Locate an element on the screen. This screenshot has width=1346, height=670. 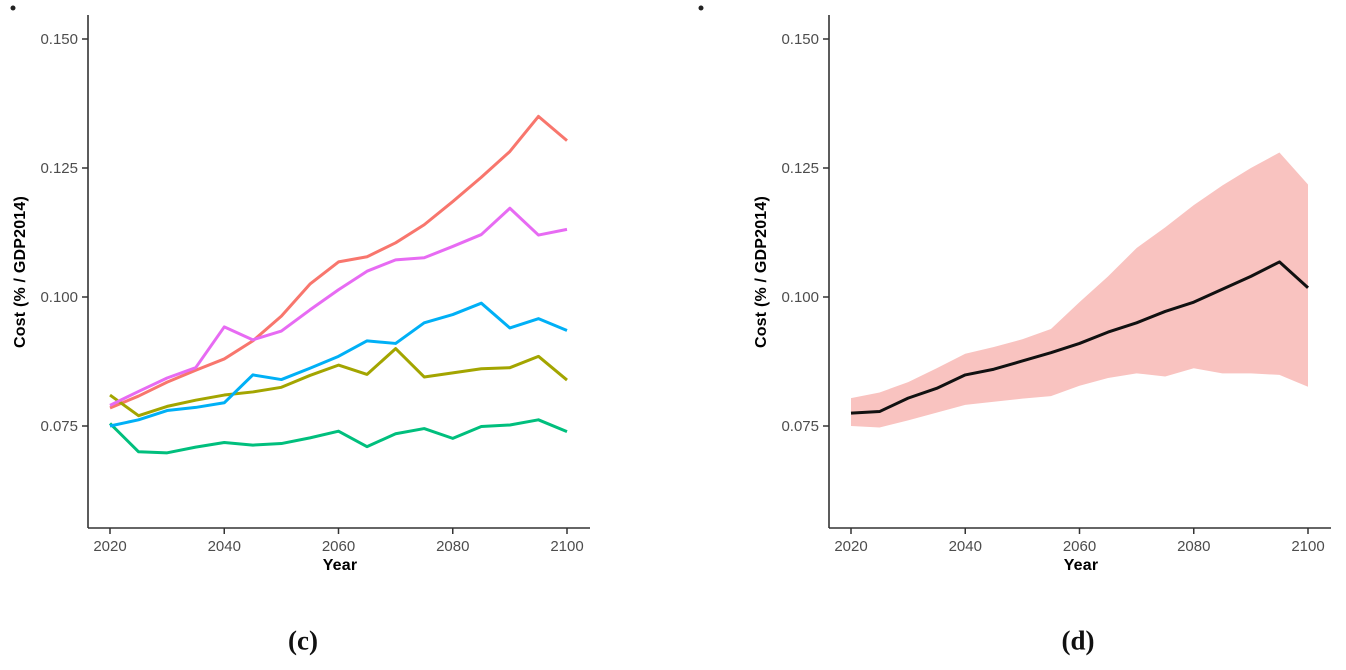
y-tick-label-d: 0.150 is located at coordinates (800, 39).